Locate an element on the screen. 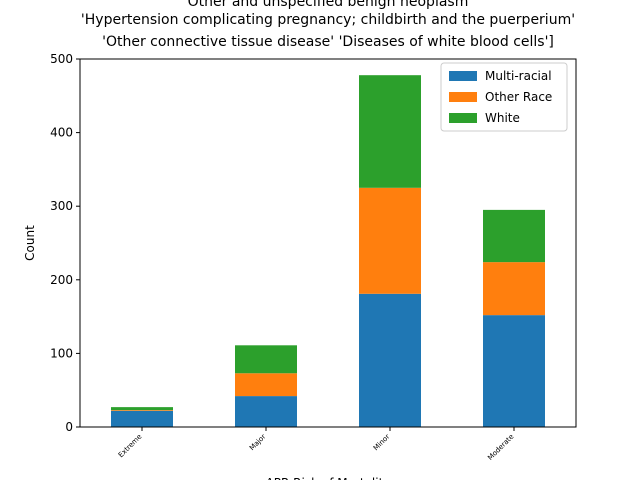  chart-title: 'Other and unspecified benign neoplasm' is located at coordinates (328, 5).